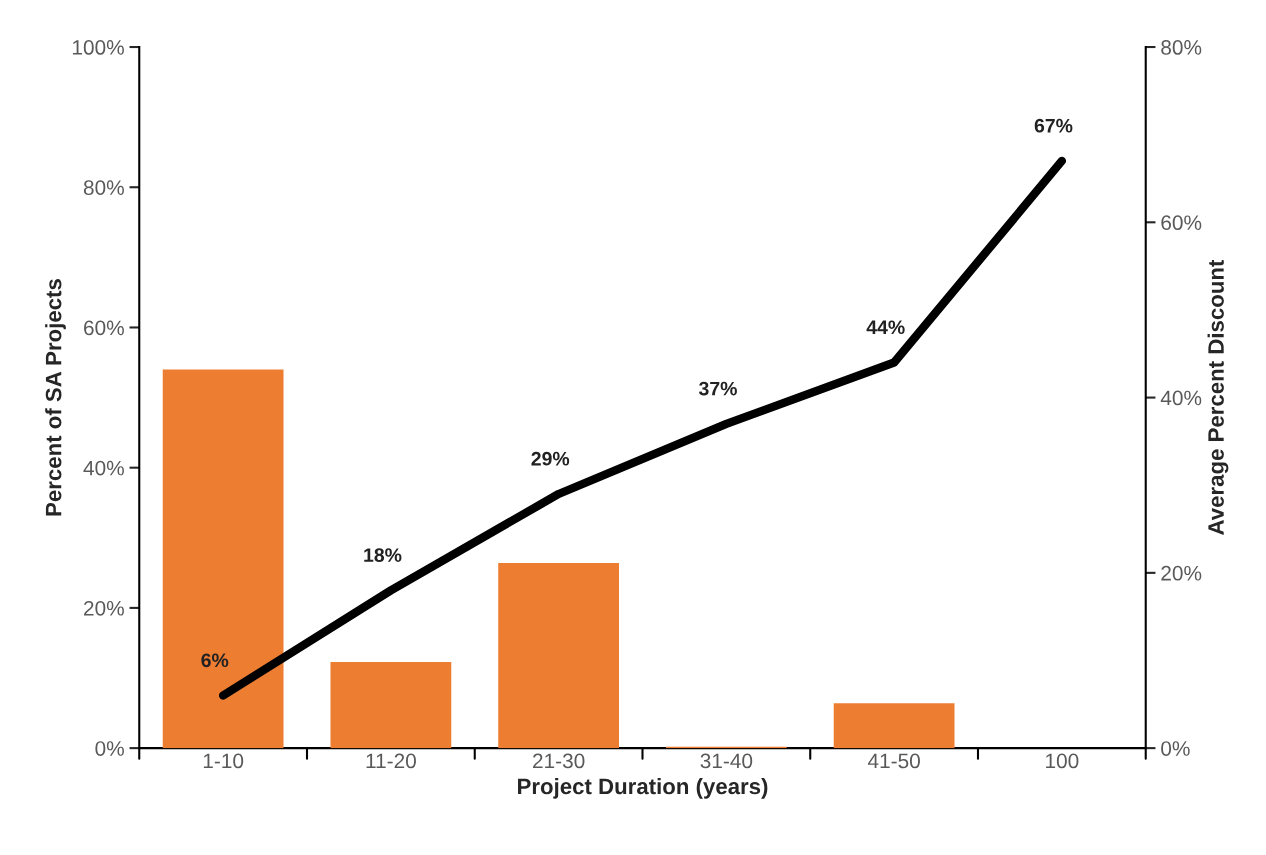 Image resolution: width=1266 pixels, height=855 pixels. I want to click on y-tick-label: 100%, so click(98, 47).